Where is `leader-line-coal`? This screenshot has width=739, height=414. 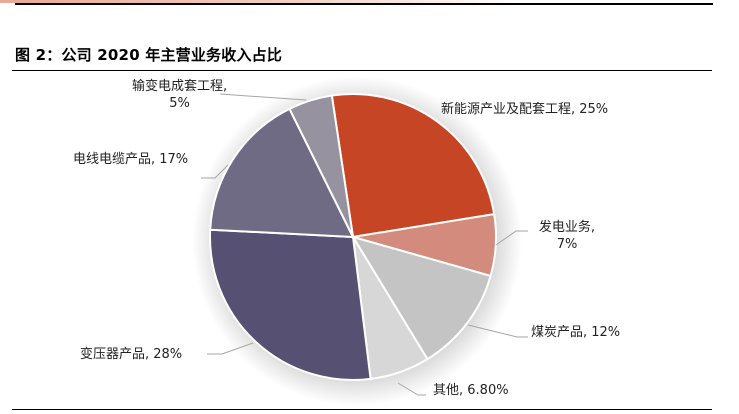
leader-line-coal is located at coordinates (497, 331).